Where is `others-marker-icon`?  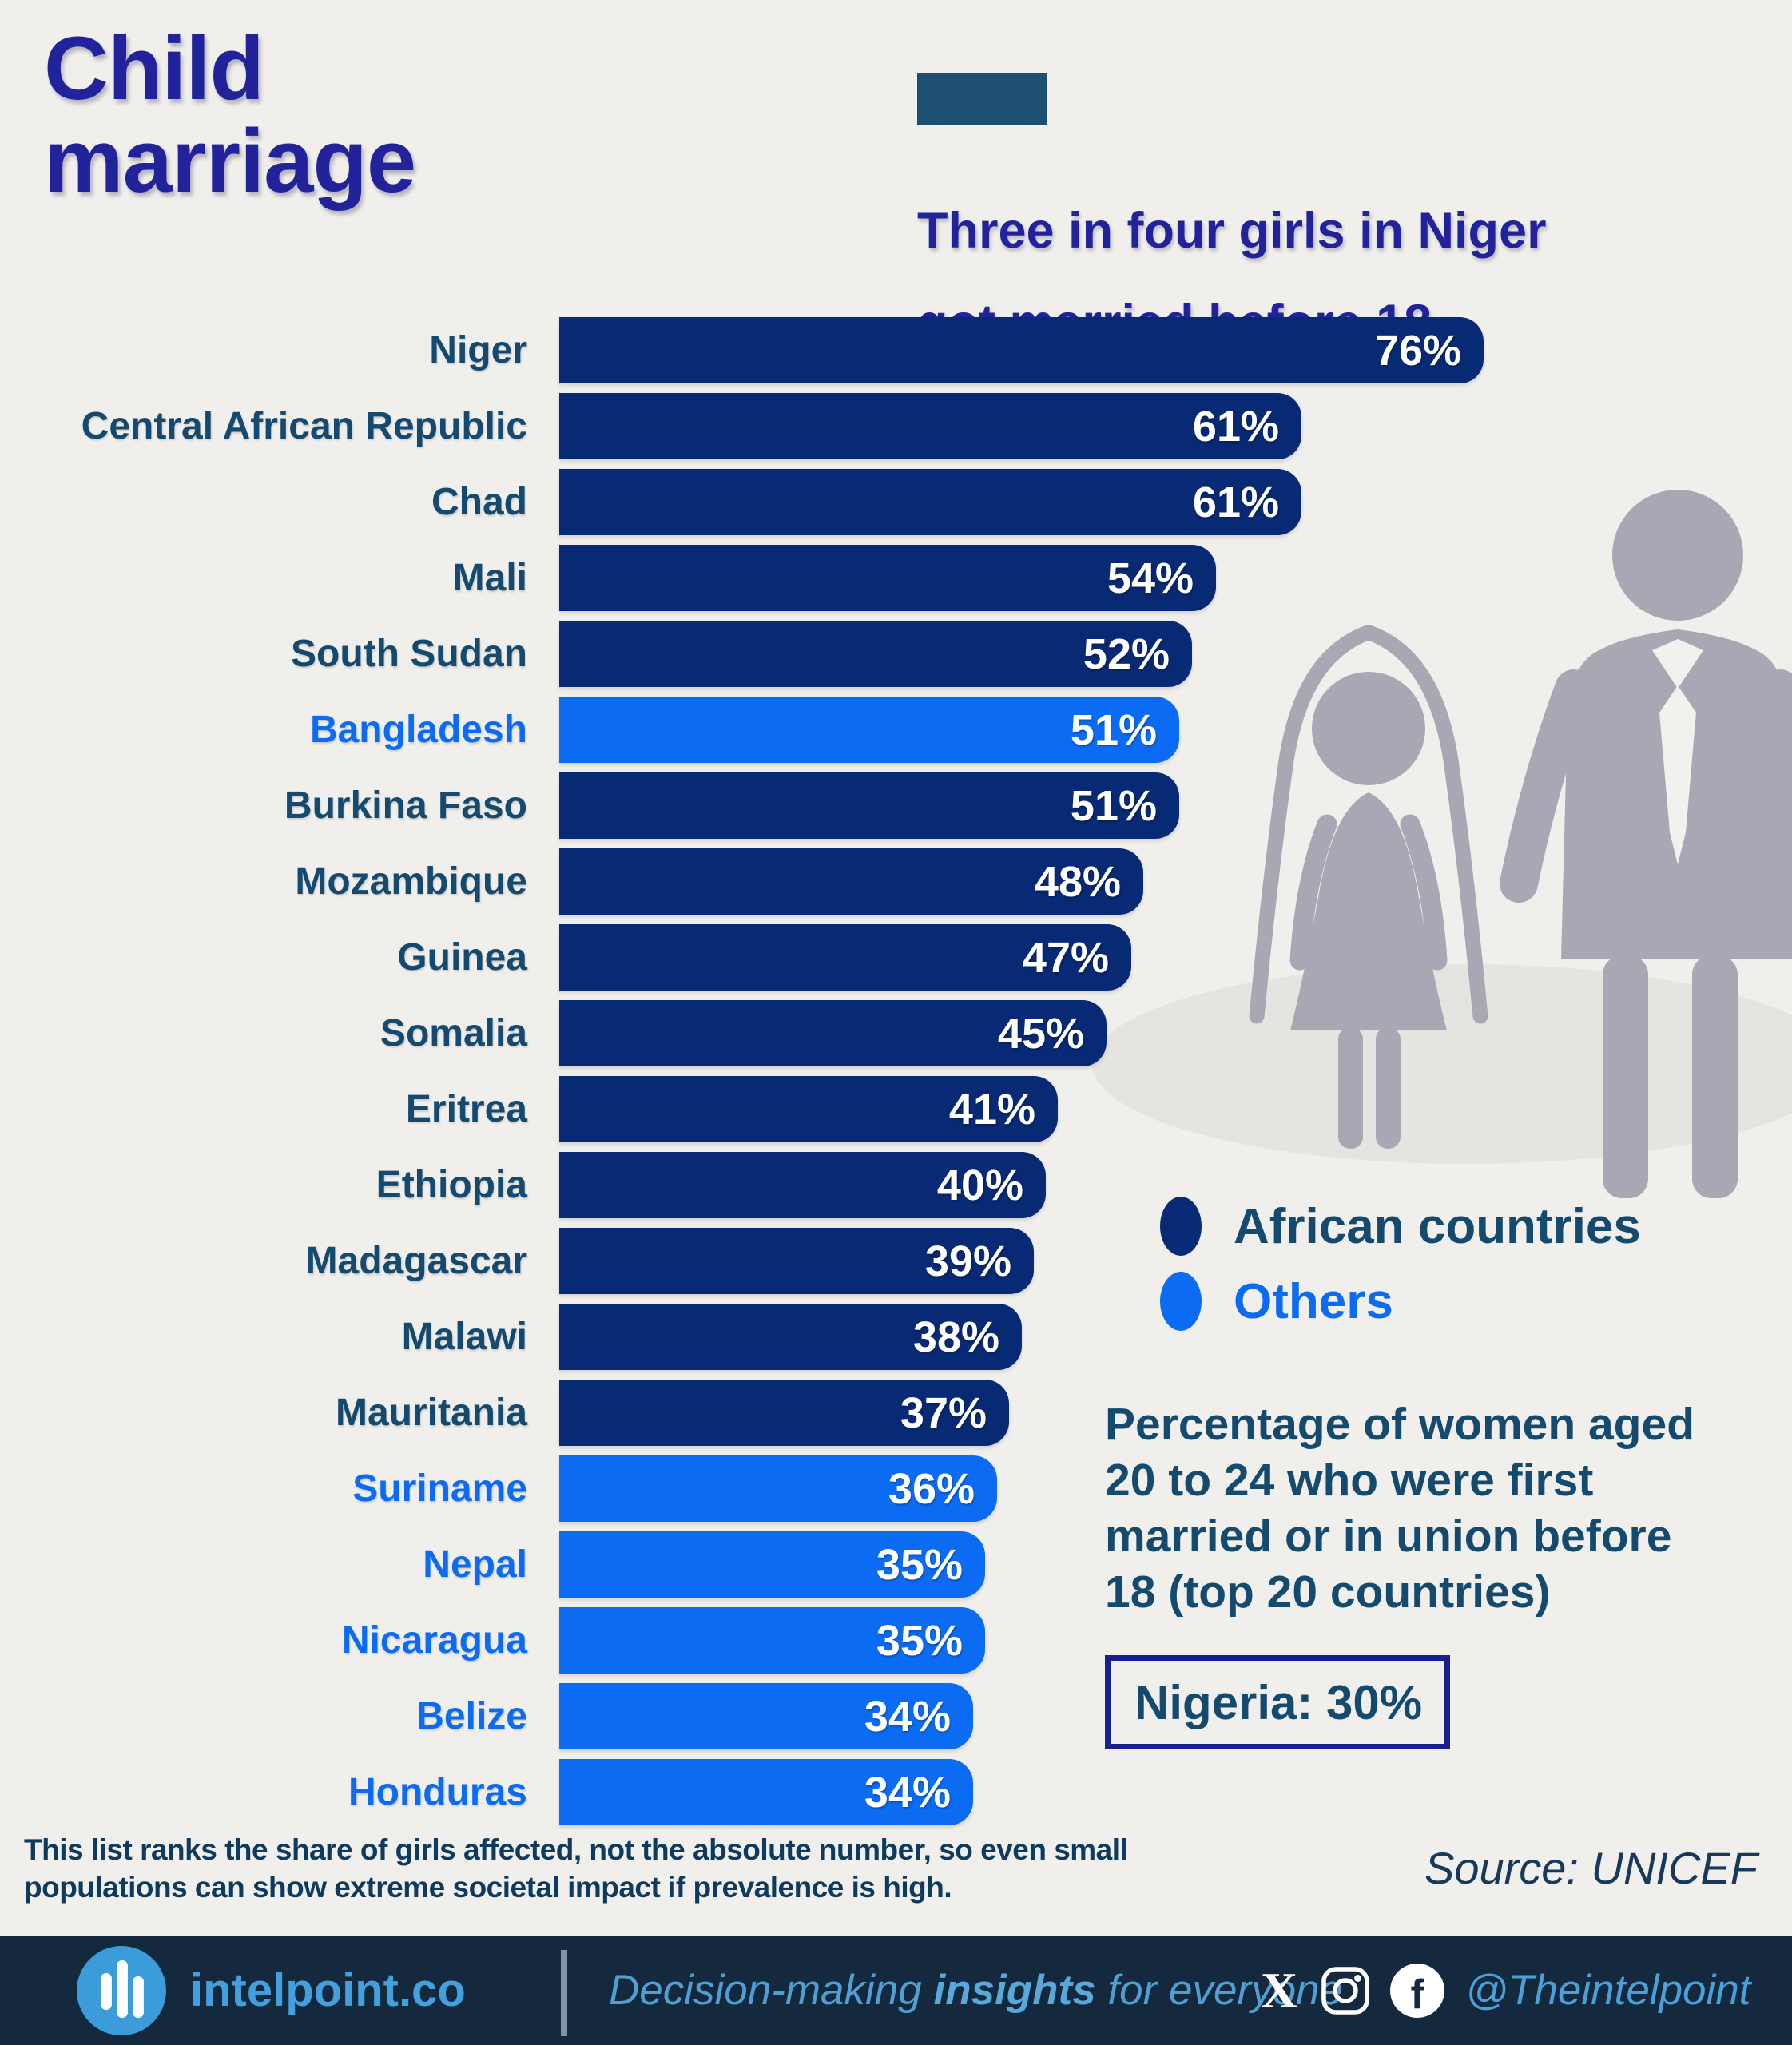 others-marker-icon is located at coordinates (1181, 1301).